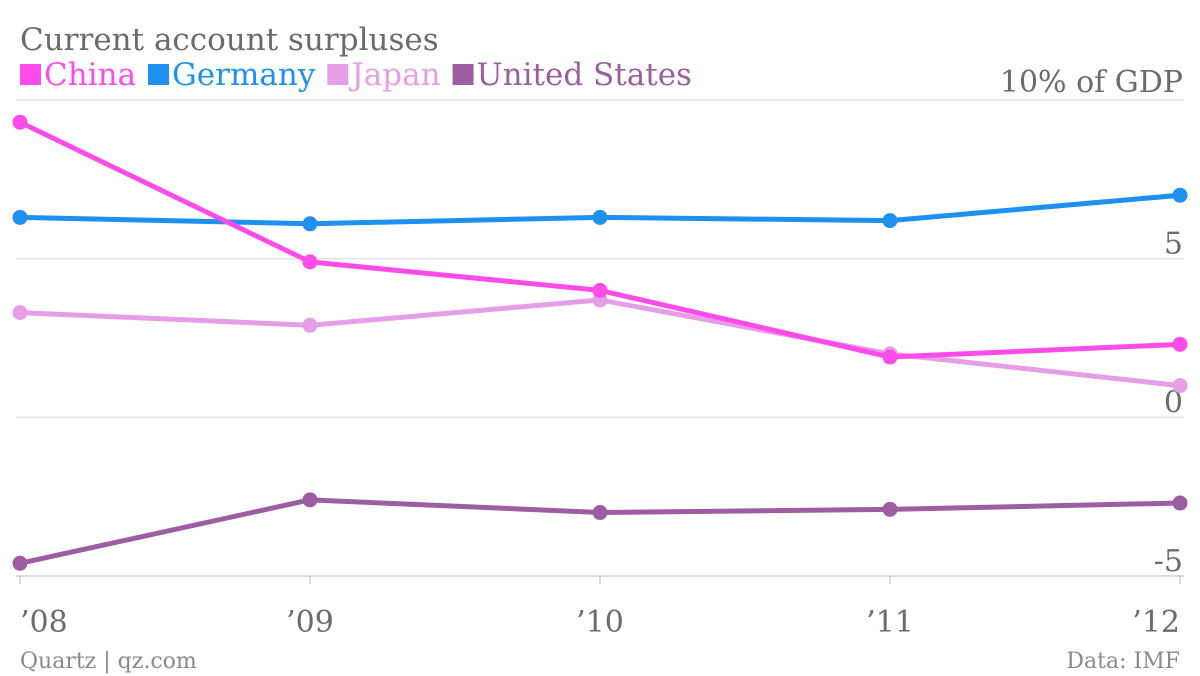 Image resolution: width=1200 pixels, height=676 pixels. I want to click on footer-source-right: Data: IMF, so click(1123, 661).